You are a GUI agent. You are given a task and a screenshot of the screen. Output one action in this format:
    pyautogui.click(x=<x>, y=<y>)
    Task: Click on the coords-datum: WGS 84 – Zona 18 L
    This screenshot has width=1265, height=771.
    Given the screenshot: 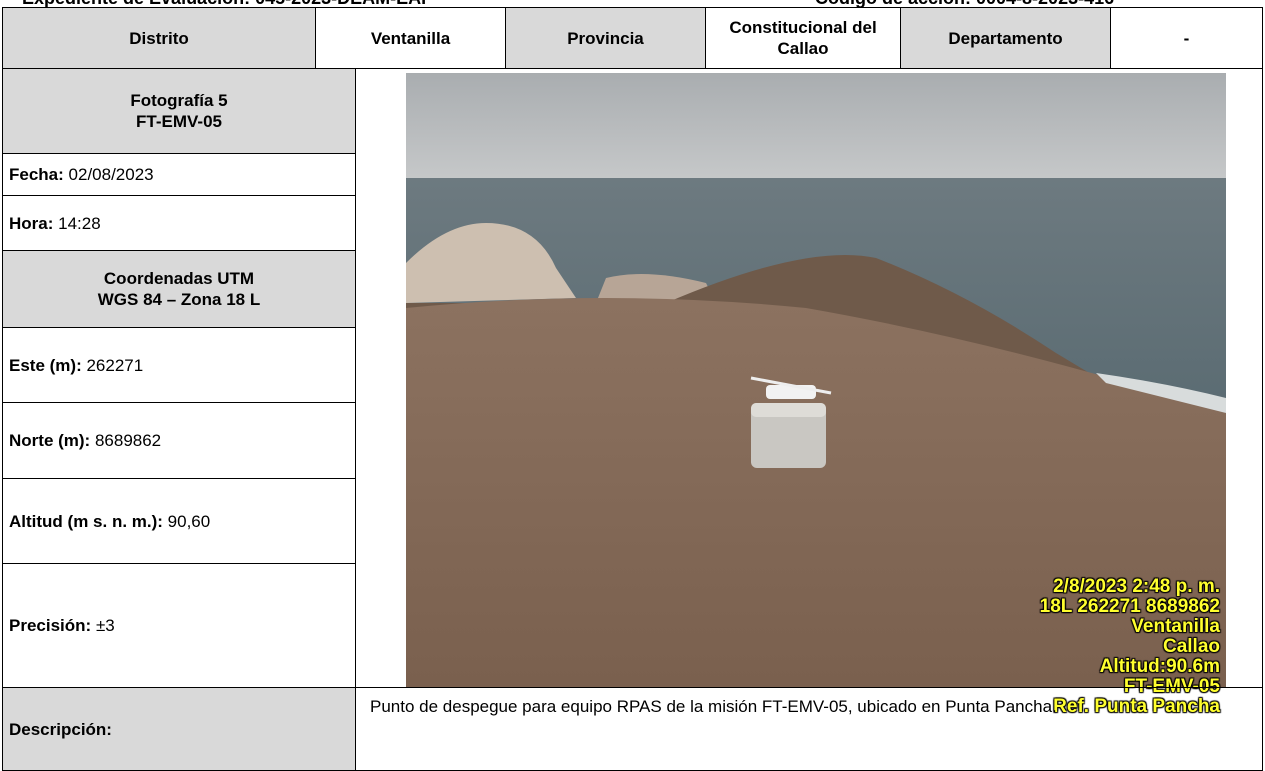 What is the action you would take?
    pyautogui.click(x=179, y=299)
    